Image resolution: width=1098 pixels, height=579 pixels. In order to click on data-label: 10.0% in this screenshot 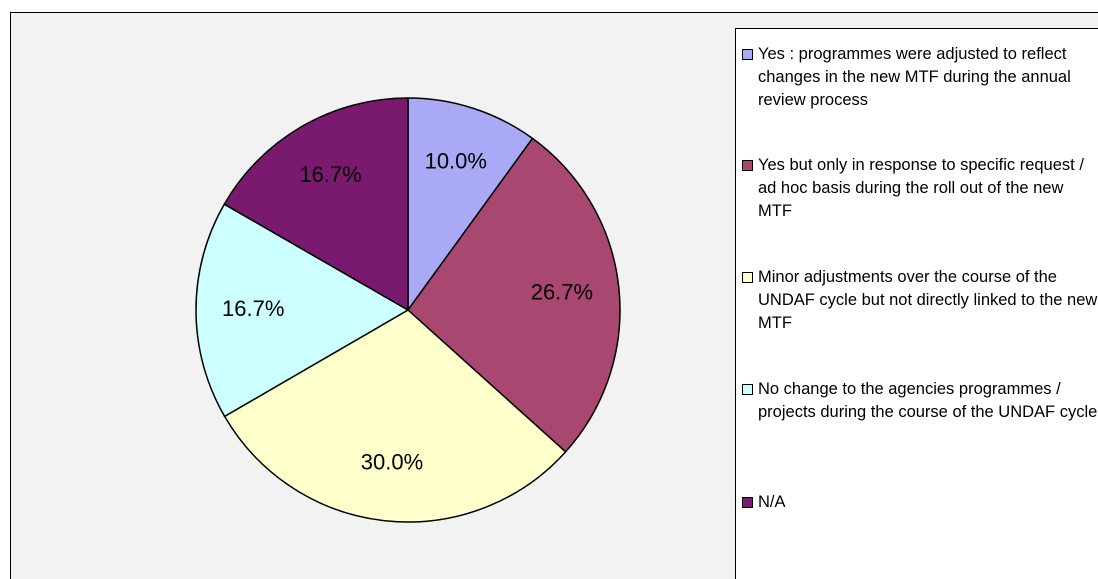, I will do `click(456, 161)`.